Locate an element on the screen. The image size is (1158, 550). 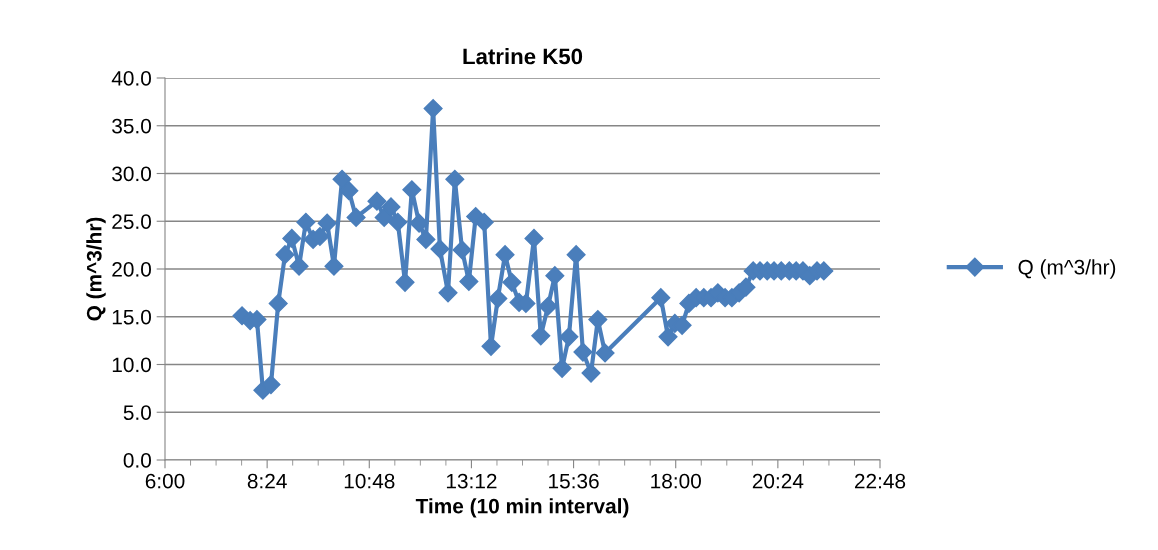
y-tick-label: 0.0 is located at coordinates (137, 460).